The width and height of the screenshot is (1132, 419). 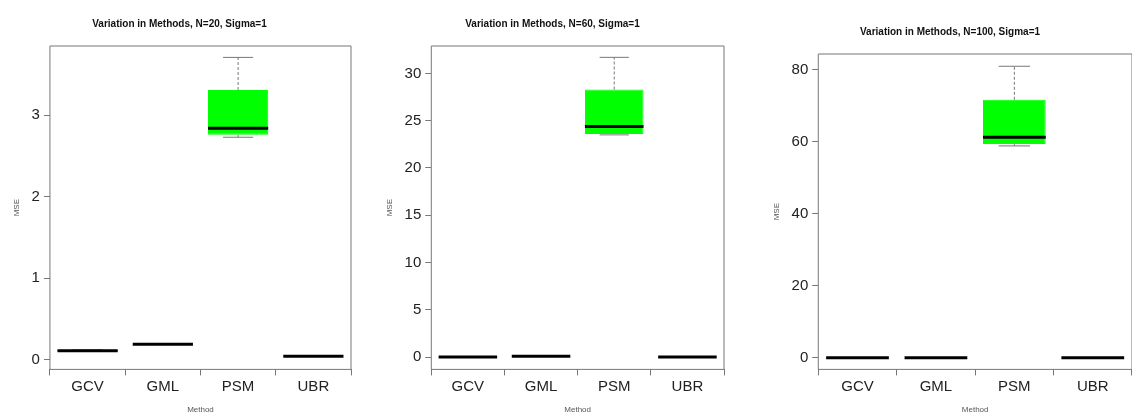 I want to click on chart-title: Variation in Methods, N=60, Sigma=1, so click(x=553, y=23).